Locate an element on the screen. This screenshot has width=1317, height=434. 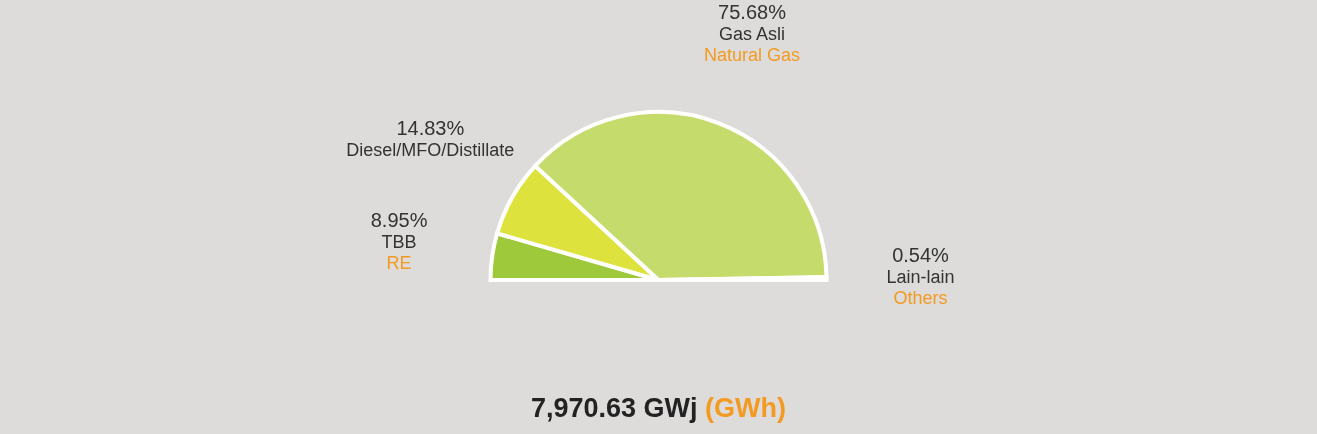
text: (GWh) is located at coordinates (746, 408).